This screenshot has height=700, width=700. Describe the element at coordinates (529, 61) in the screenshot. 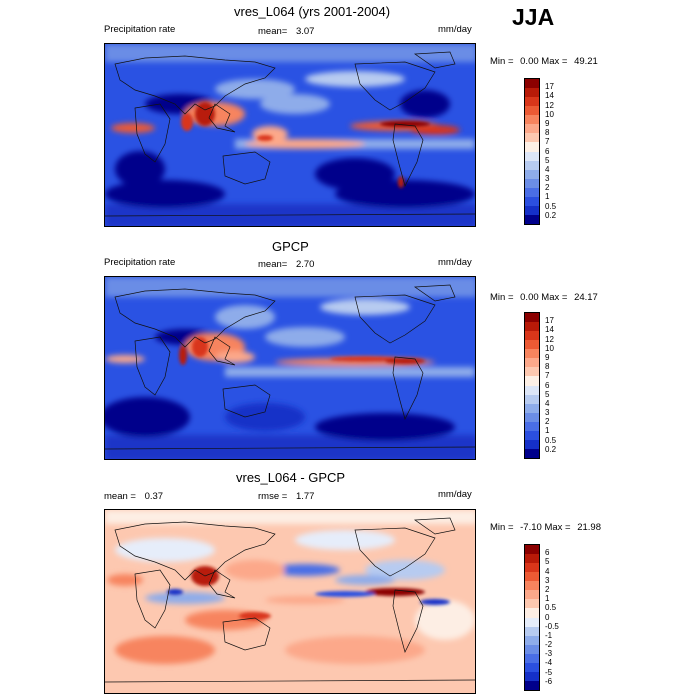

I see `min-value: 0.00` at that location.